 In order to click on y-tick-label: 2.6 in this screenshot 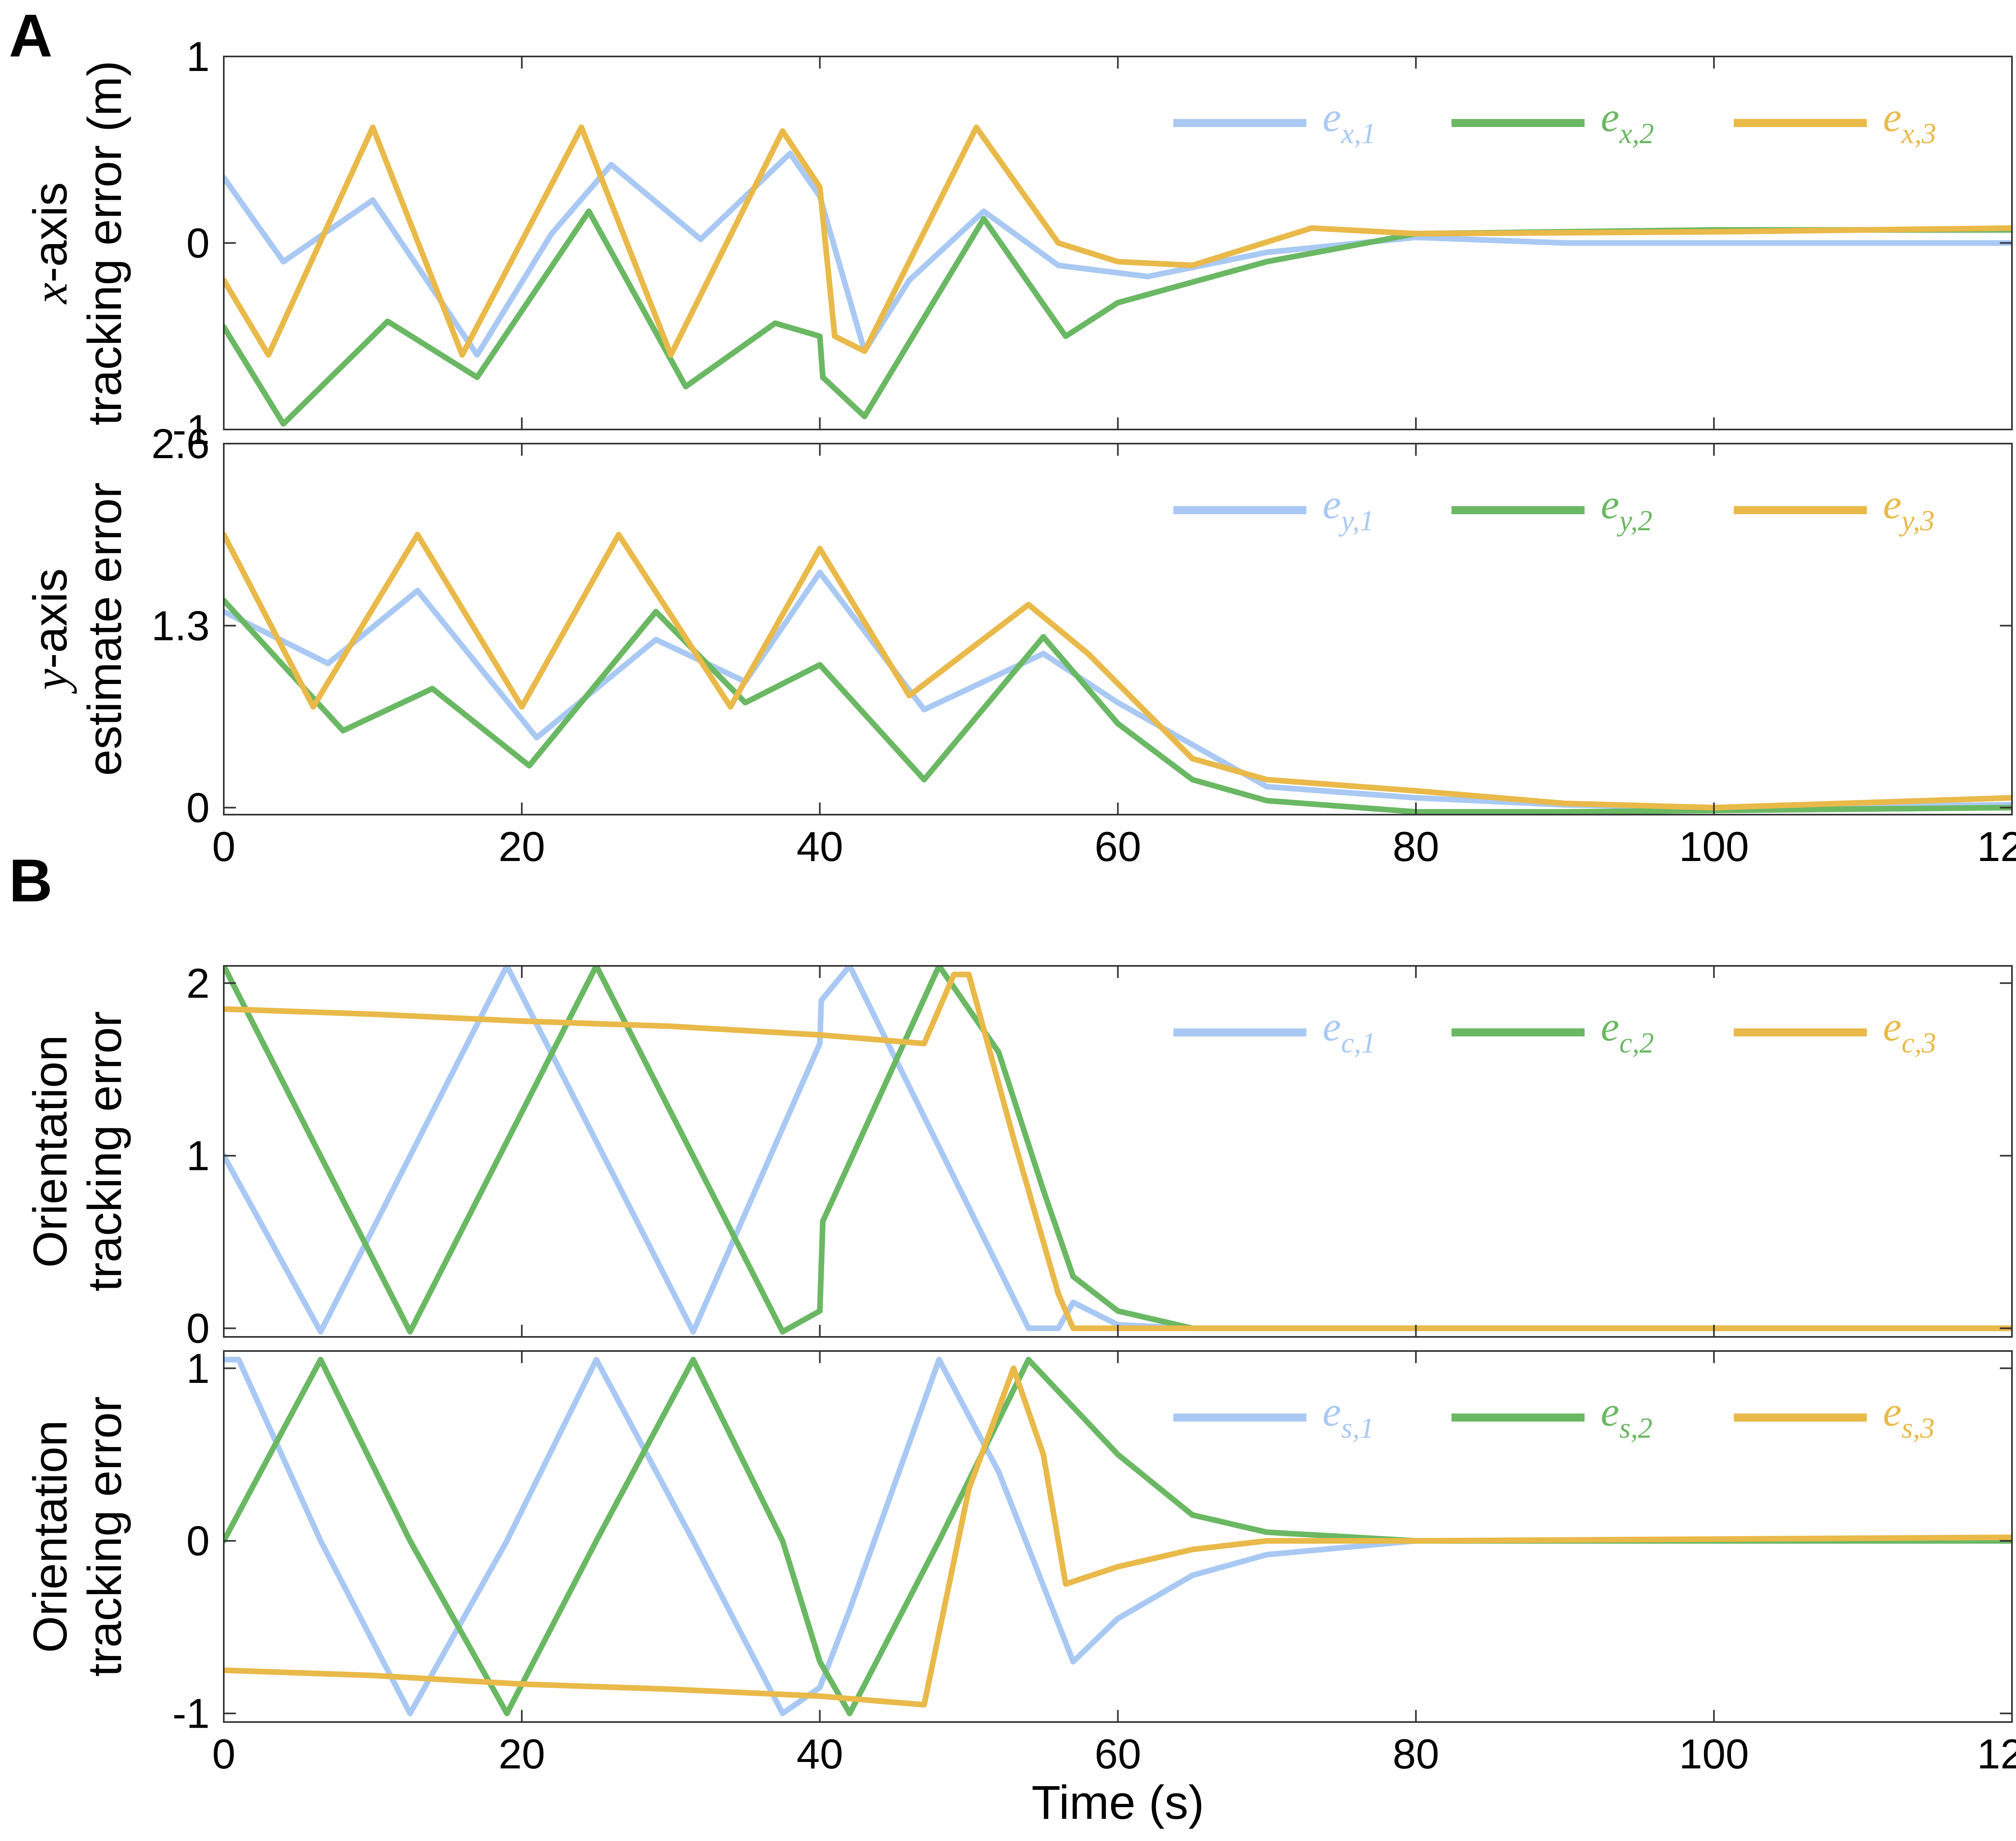, I will do `click(180, 444)`.